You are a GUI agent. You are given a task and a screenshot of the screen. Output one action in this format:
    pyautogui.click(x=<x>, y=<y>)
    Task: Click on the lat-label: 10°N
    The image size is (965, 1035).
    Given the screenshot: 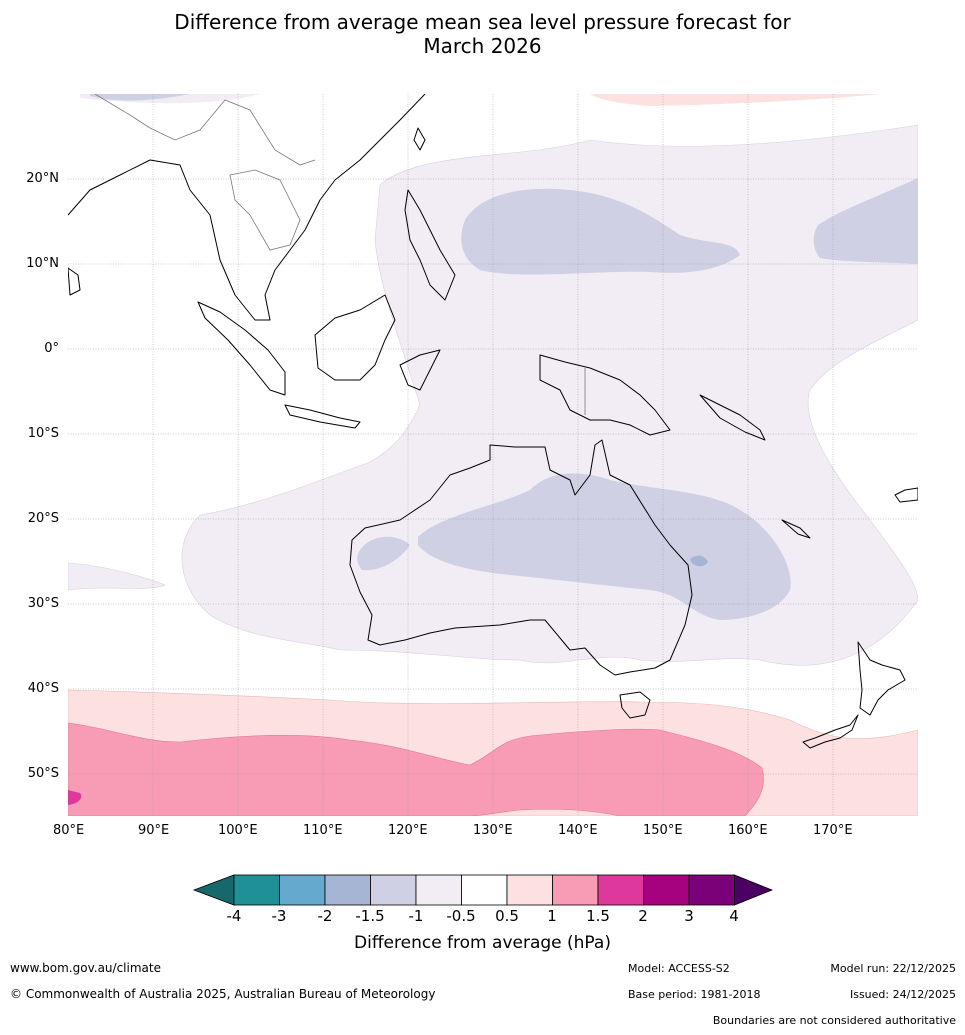 What is the action you would take?
    pyautogui.click(x=42, y=263)
    